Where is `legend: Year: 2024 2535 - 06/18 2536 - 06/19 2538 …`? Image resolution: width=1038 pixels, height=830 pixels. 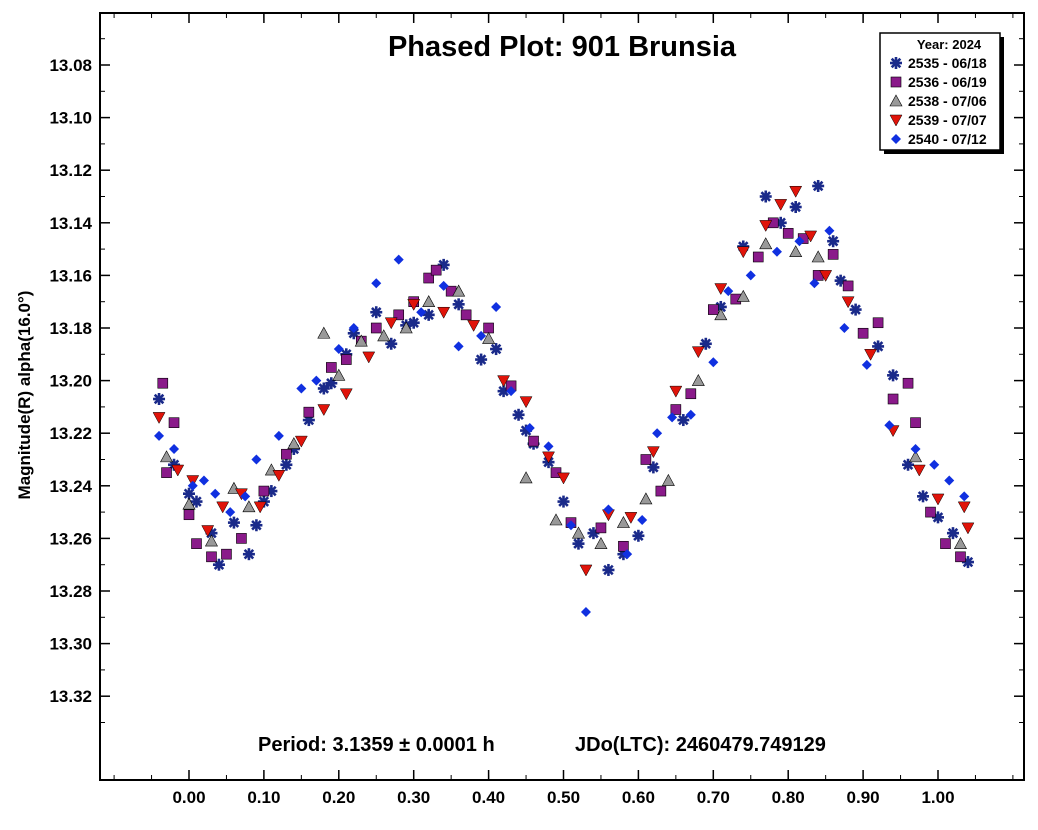 legend: Year: 2024 2535 - 06/18 2536 - 06/19 2538 … is located at coordinates (941, 93).